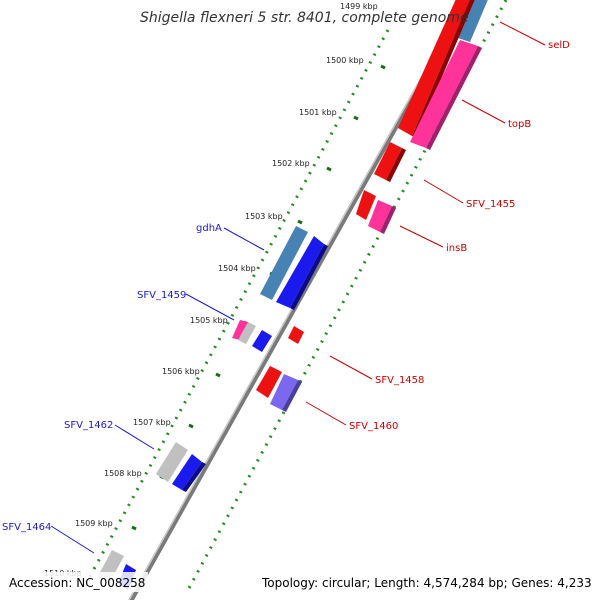 Image resolution: width=600 pixels, height=600 pixels. What do you see at coordinates (237, 268) in the screenshot?
I see `kbp-label: 1504 kbp` at bounding box center [237, 268].